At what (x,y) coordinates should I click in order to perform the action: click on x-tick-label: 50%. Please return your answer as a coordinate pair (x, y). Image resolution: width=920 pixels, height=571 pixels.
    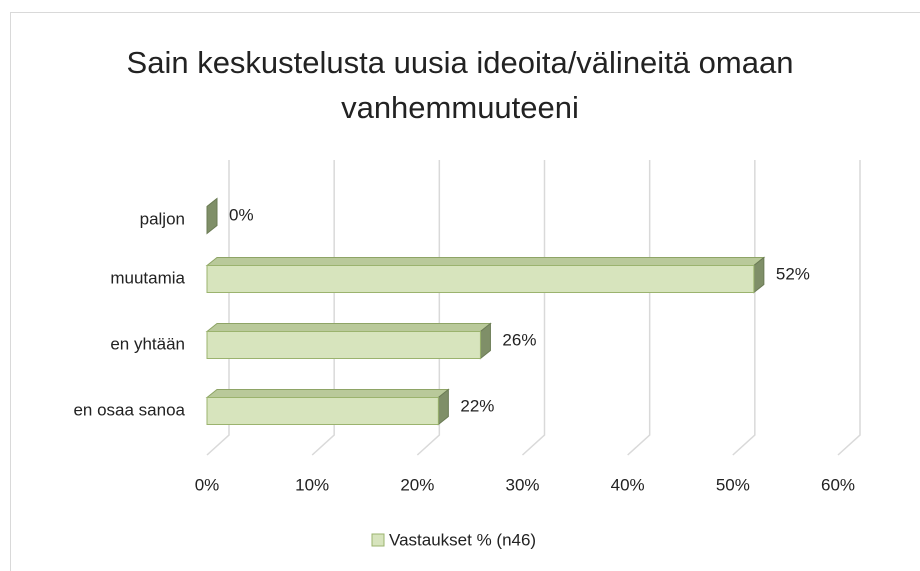
    Looking at the image, I should click on (733, 484).